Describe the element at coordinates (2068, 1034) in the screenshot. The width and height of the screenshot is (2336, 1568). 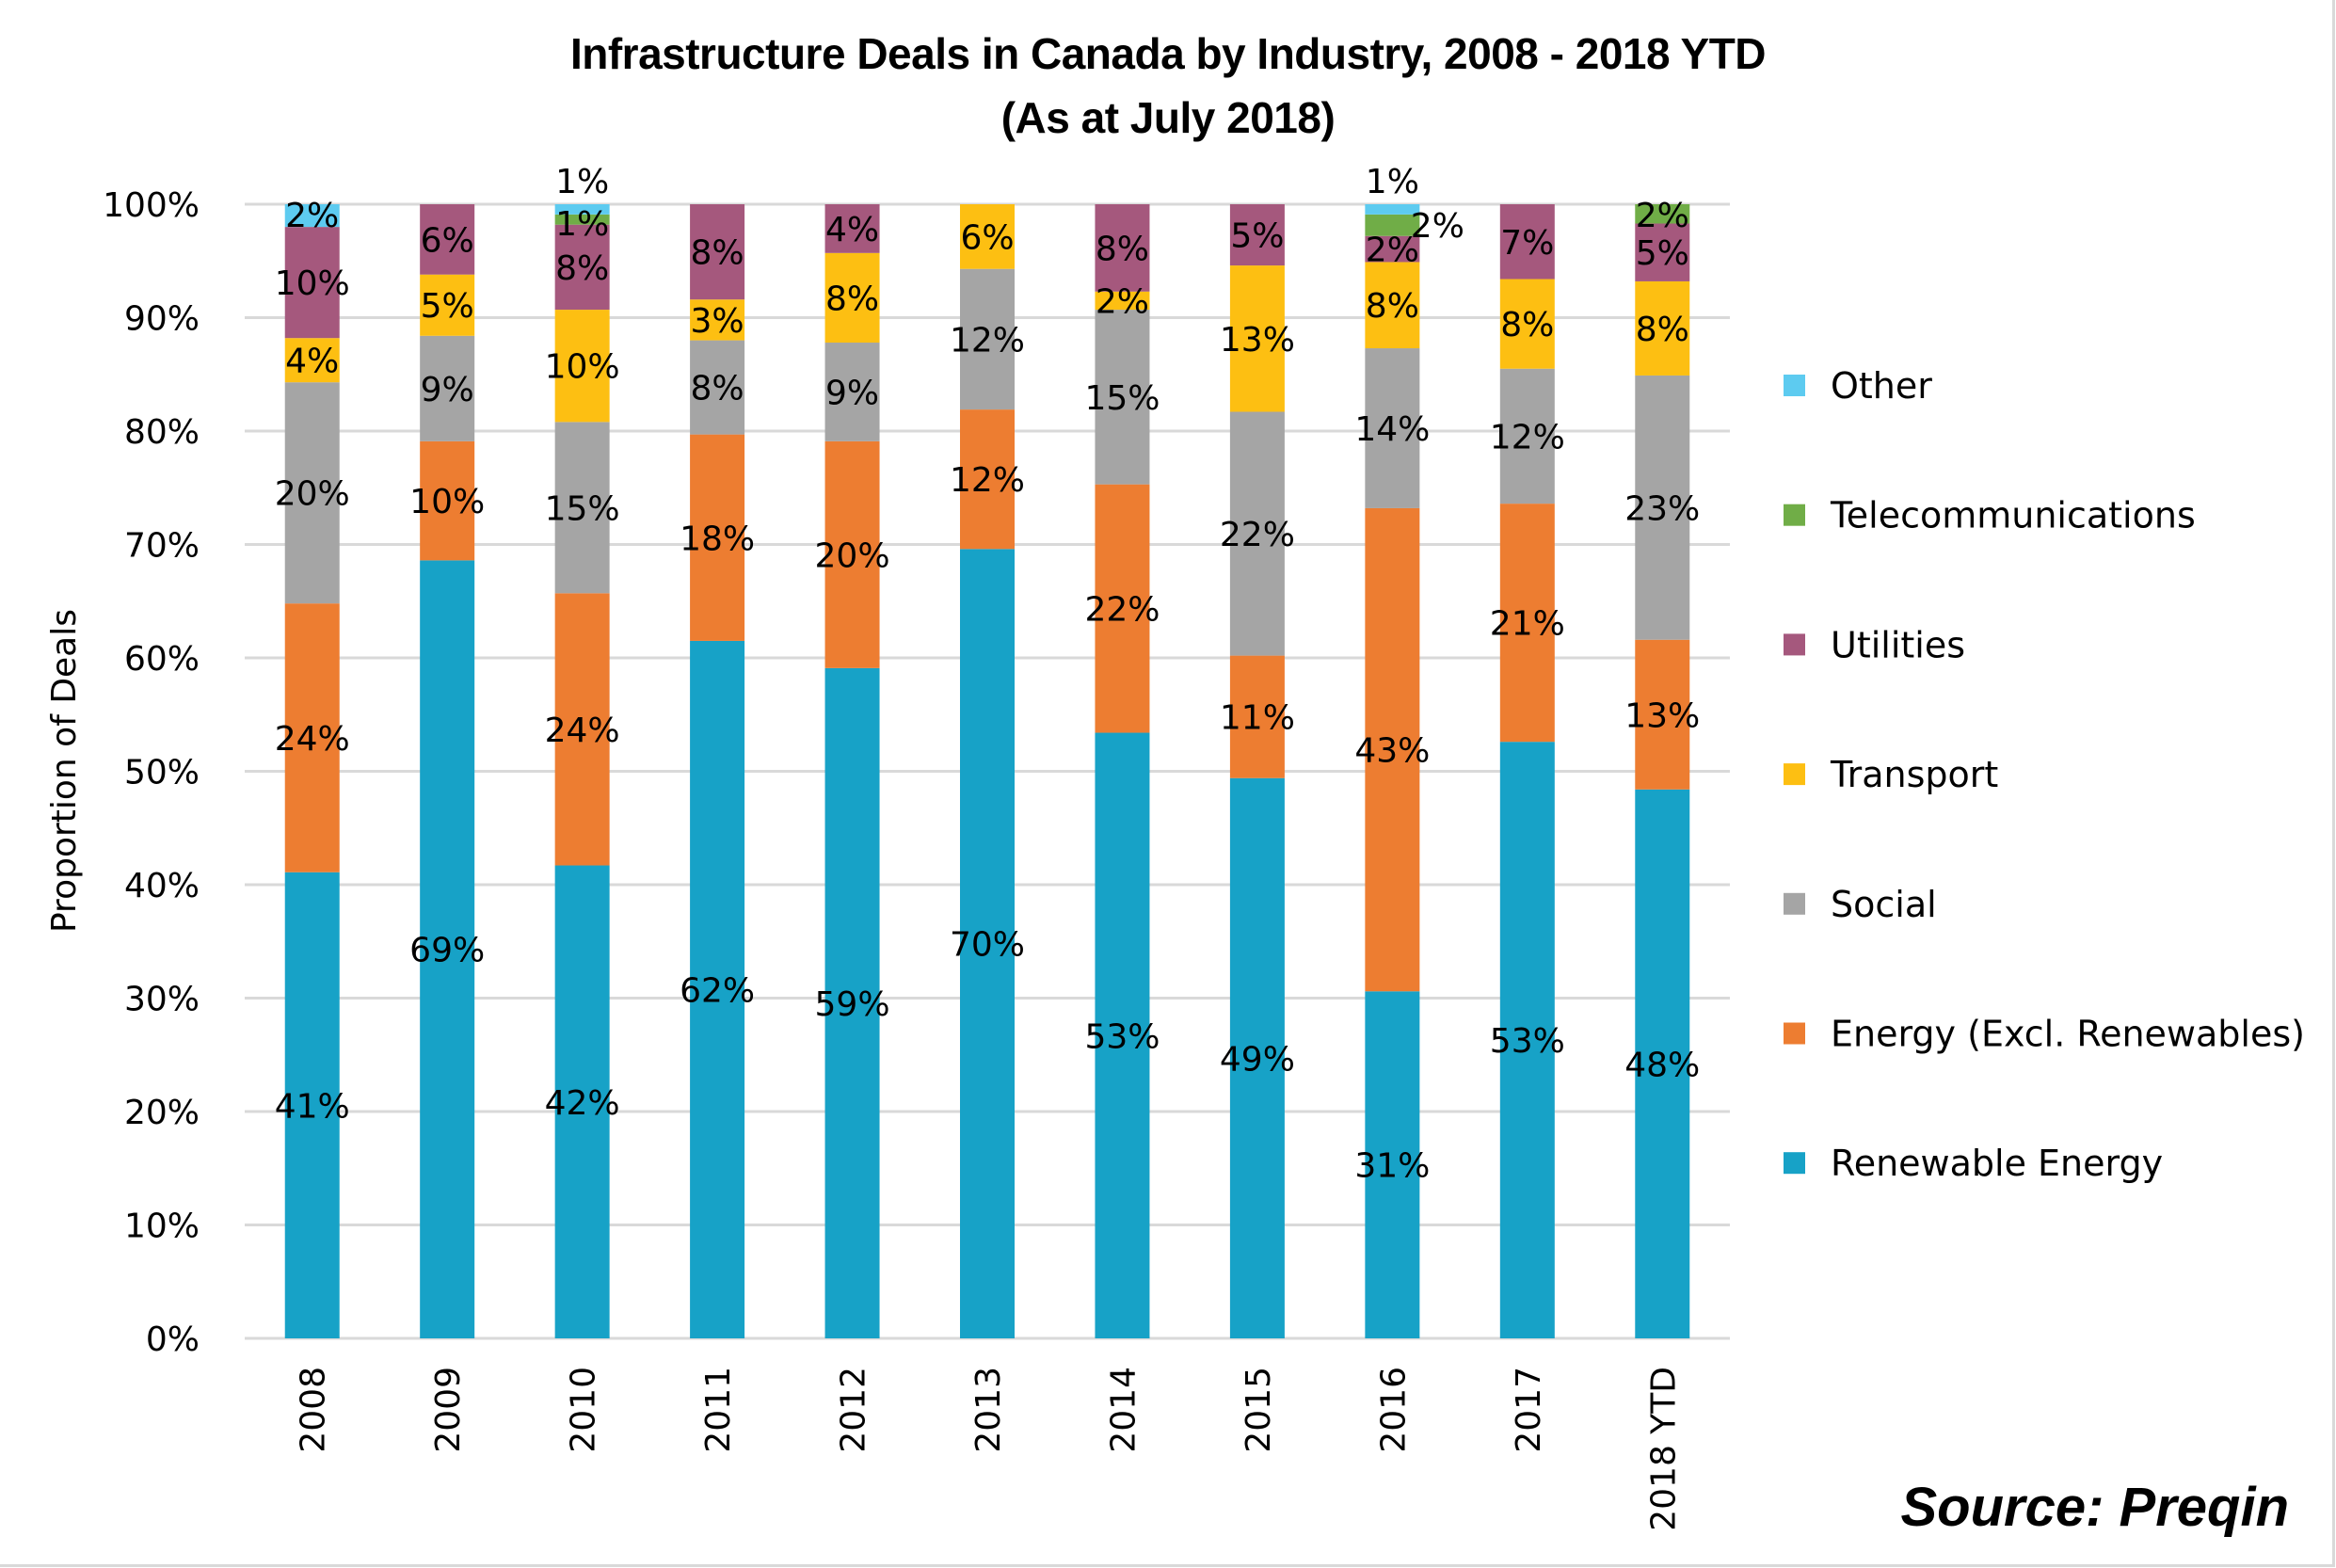
I see `legend-label: Energy (Excl. Renewables)` at that location.